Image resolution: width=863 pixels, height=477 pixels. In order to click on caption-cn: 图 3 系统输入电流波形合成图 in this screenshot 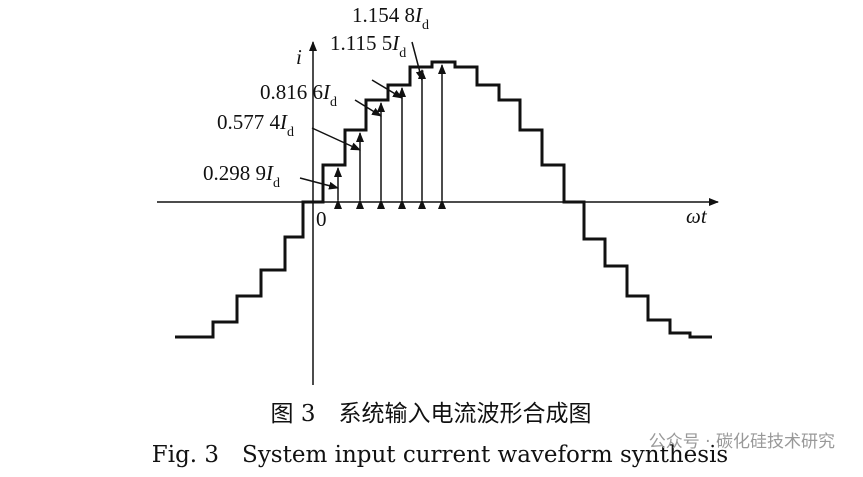, I will do `click(431, 414)`.